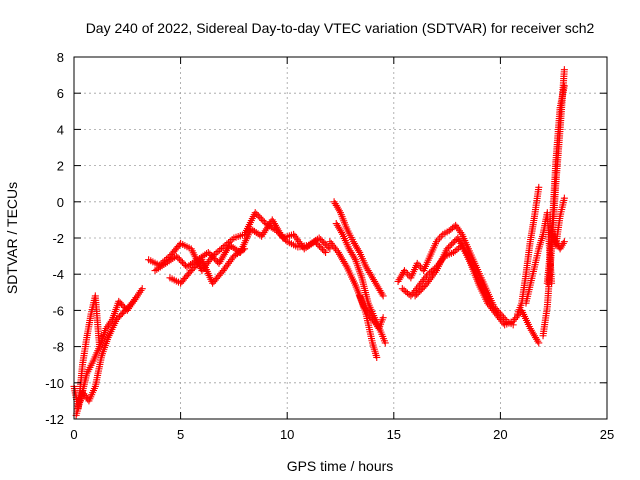  What do you see at coordinates (239, 242) in the screenshot?
I see `series-track-d` at bounding box center [239, 242].